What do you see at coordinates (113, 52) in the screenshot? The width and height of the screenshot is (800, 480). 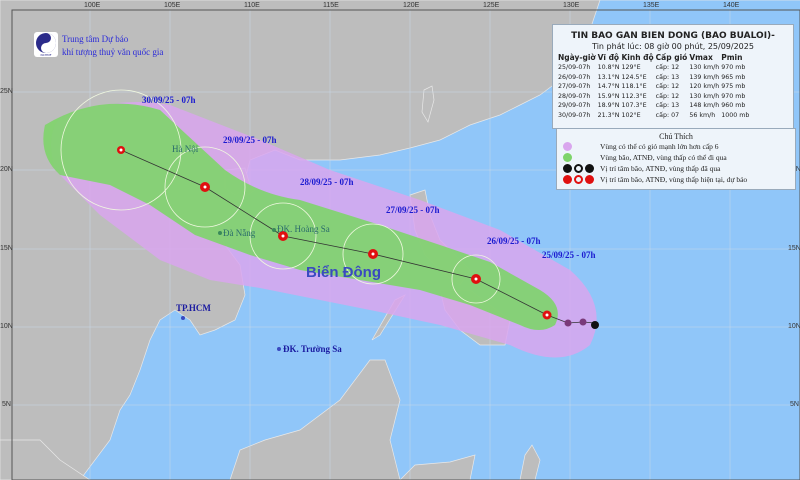 I see `org-line-2: khí tượng thuỷ văn quốc gia` at bounding box center [113, 52].